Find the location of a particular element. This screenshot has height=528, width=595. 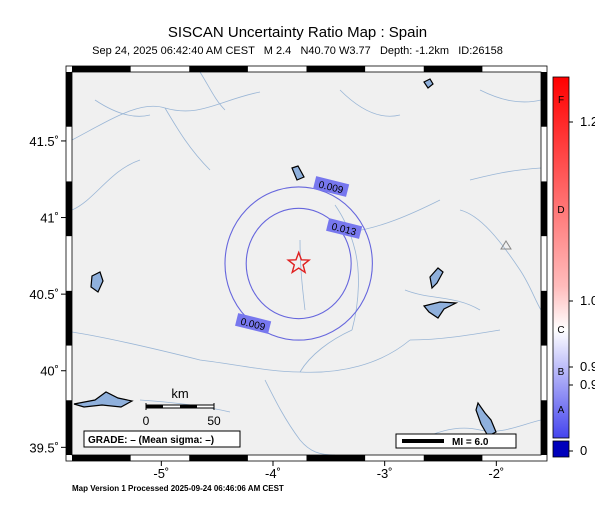

colorbar-grade-label: F is located at coordinates (561, 100).